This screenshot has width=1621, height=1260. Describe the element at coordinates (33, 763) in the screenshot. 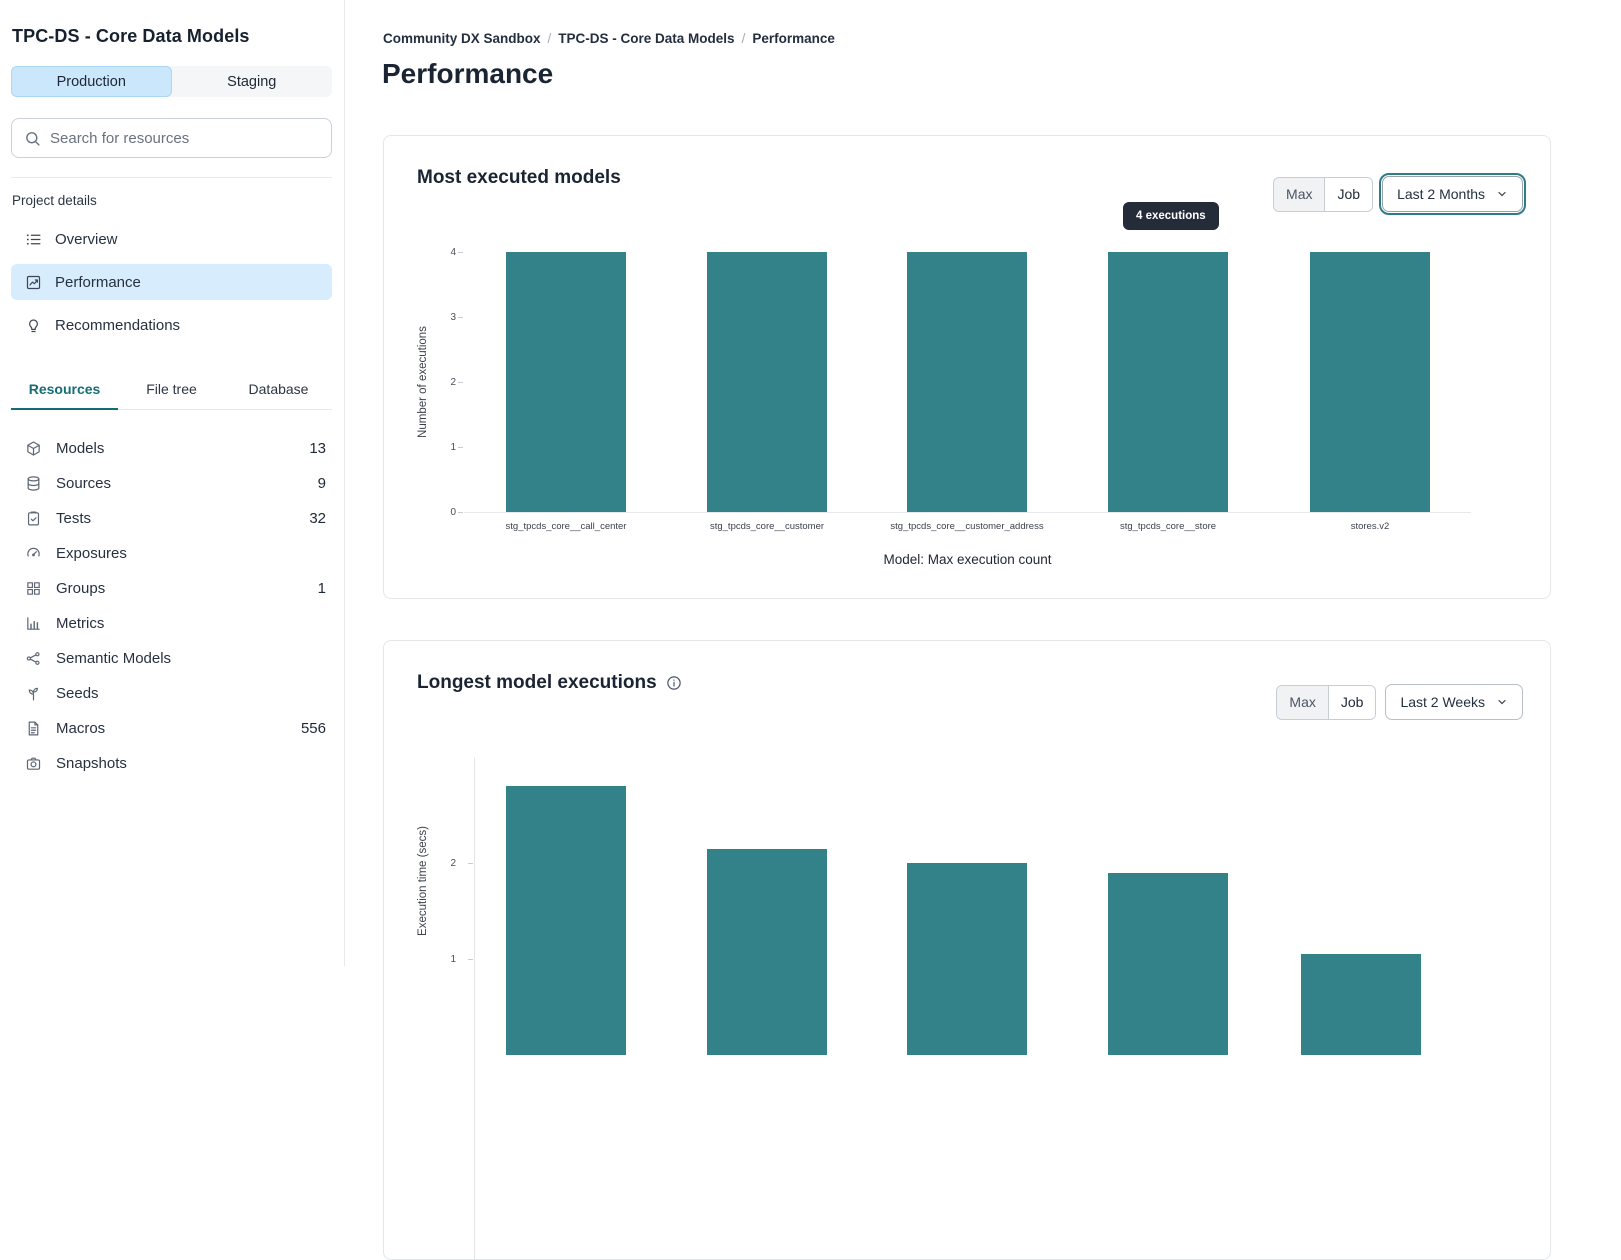

I see `camera-icon` at that location.